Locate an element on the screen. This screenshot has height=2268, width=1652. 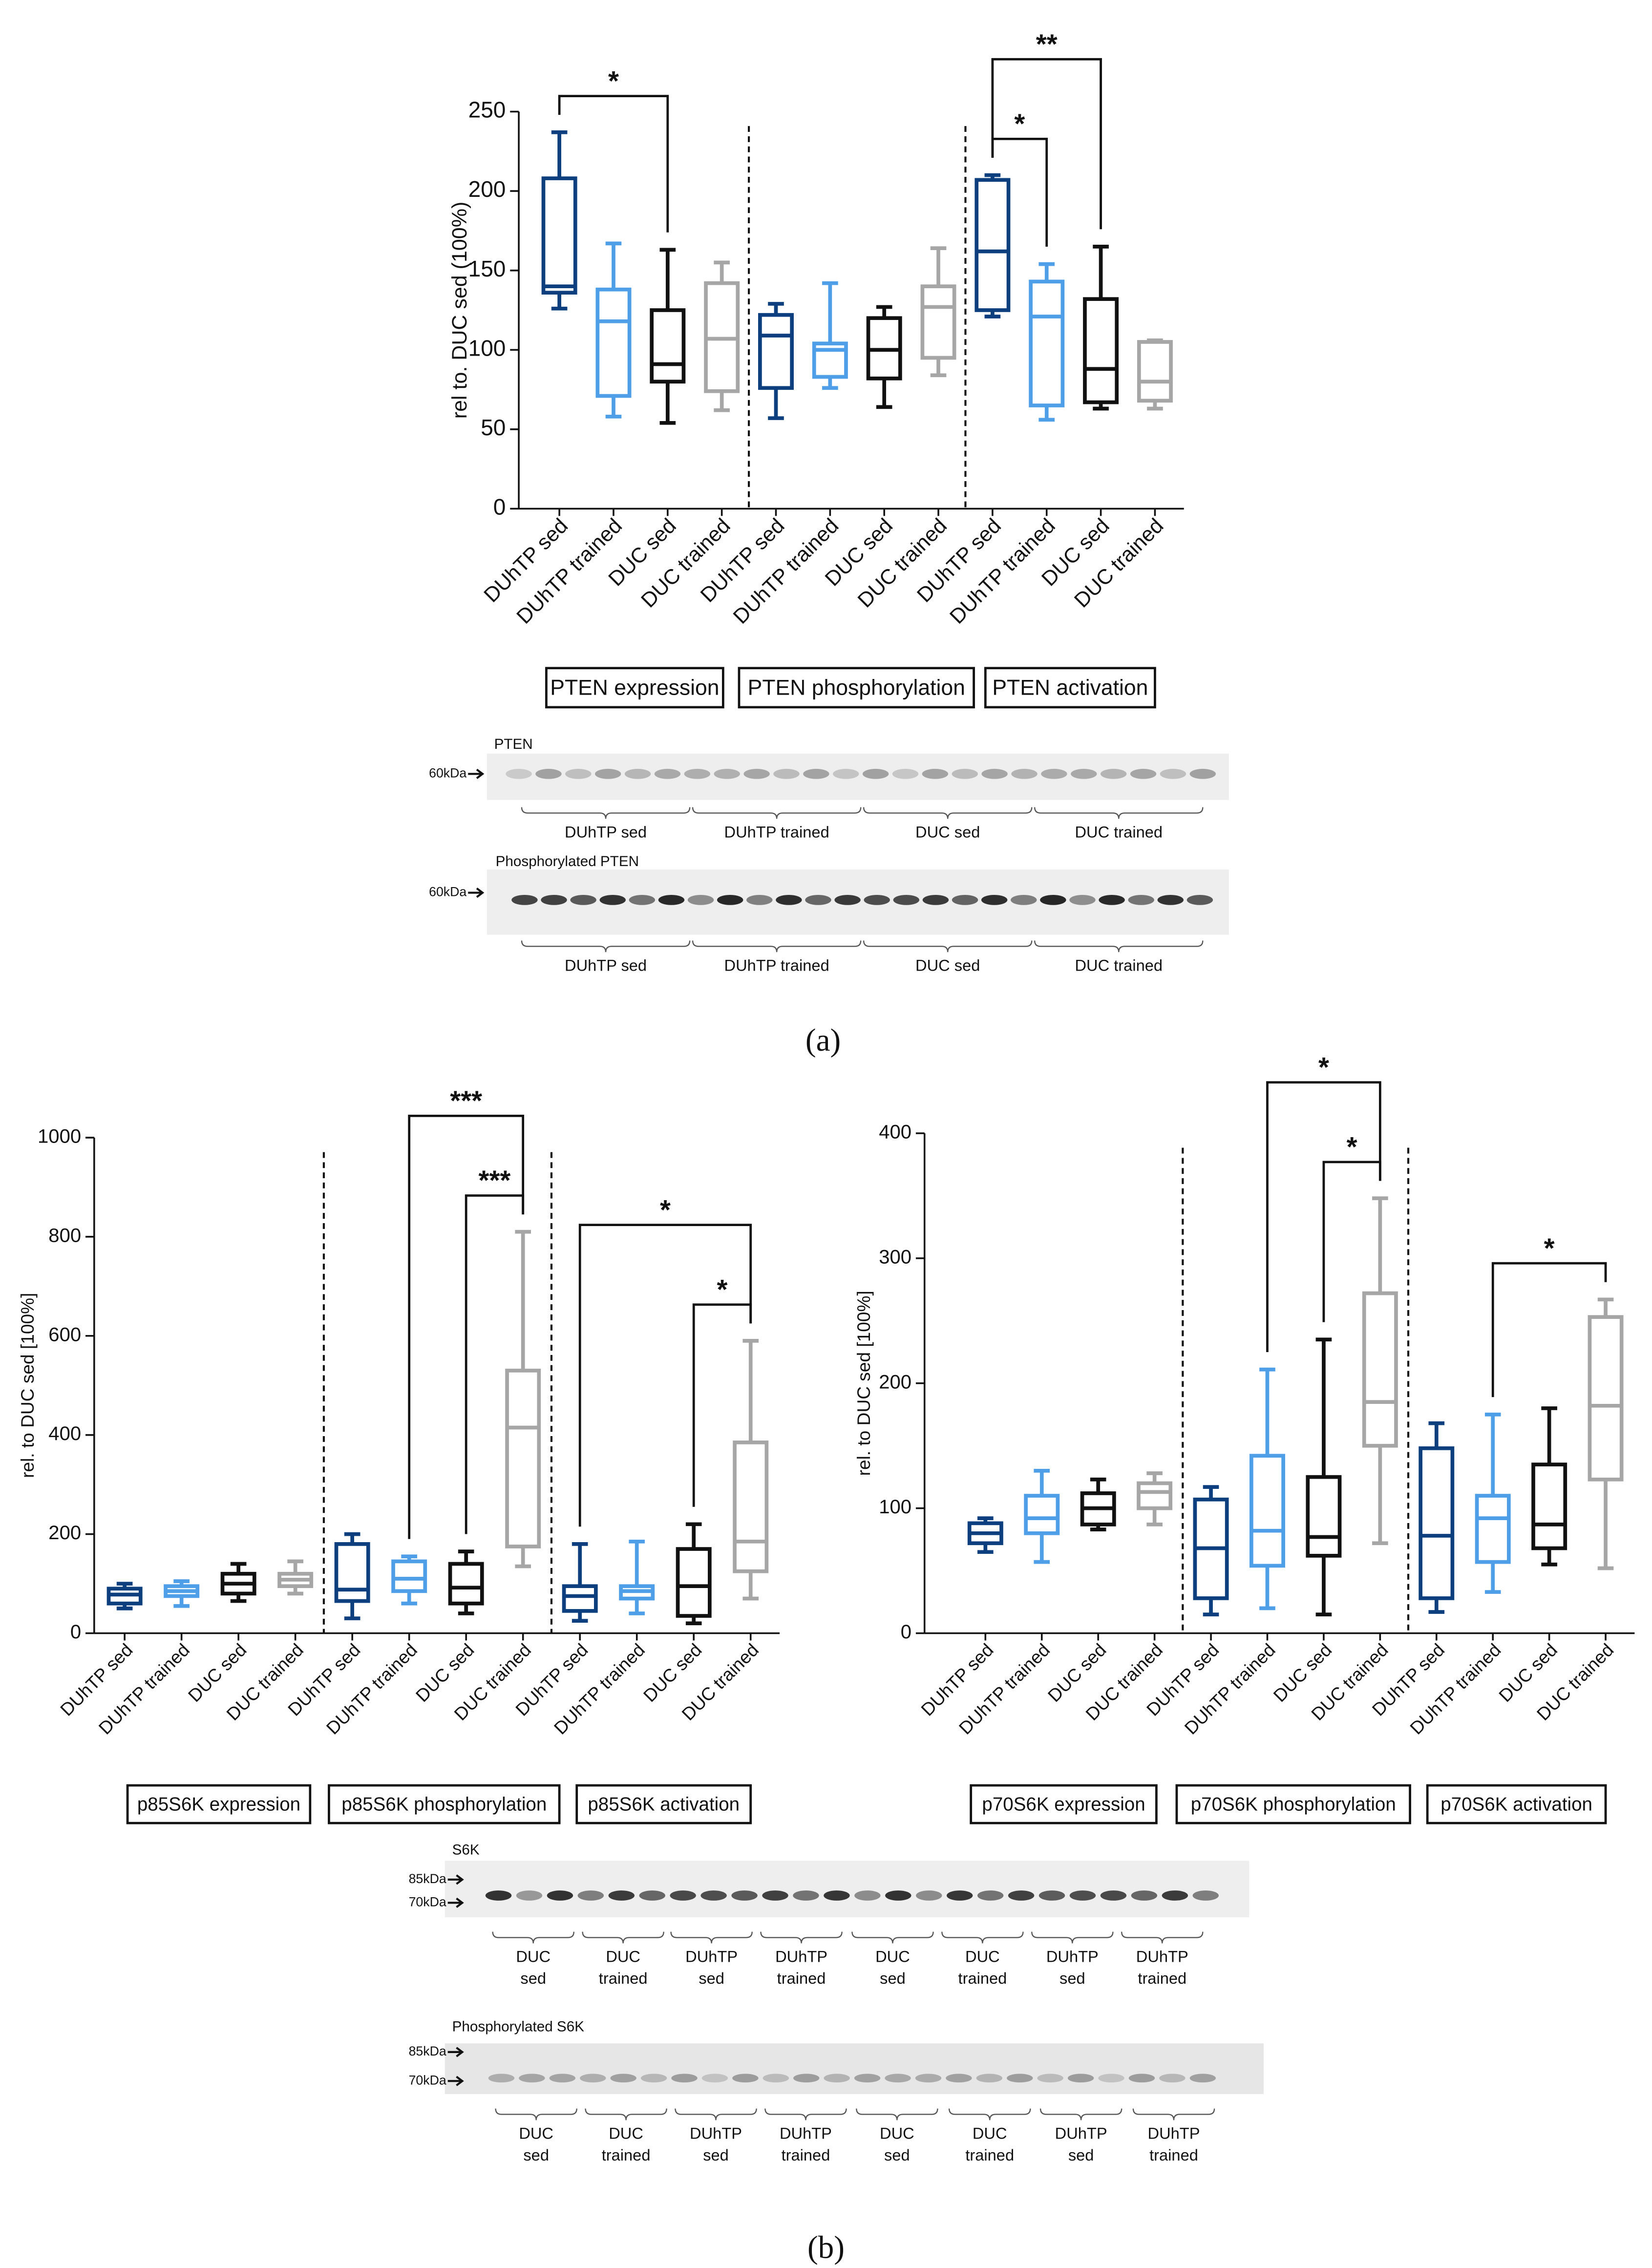
group-label: DUhTP sed is located at coordinates (606, 832).